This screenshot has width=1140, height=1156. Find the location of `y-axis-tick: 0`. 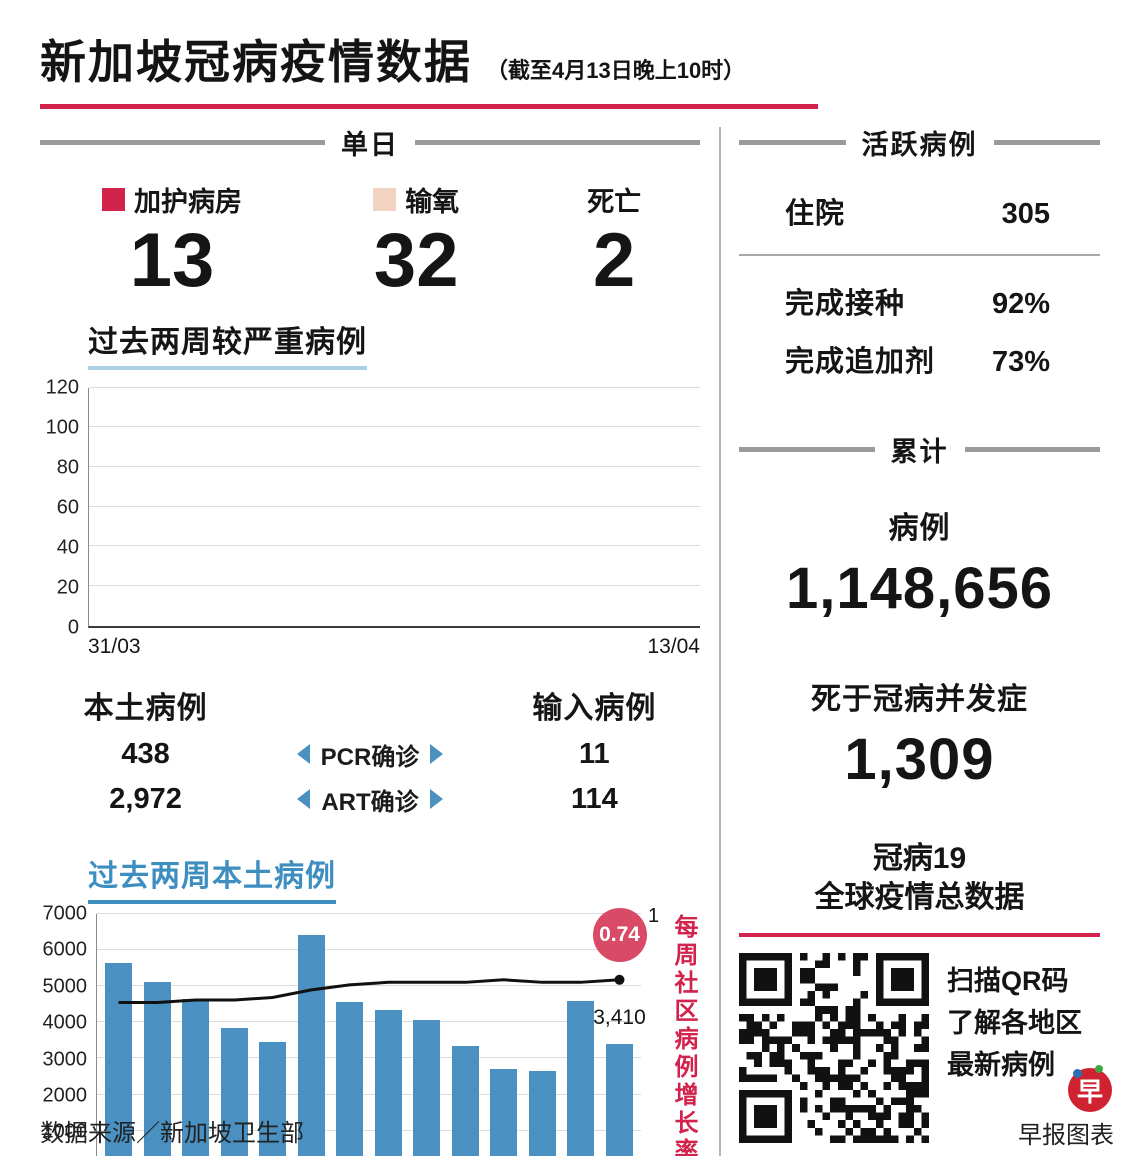

y-axis-tick: 0 is located at coordinates (73, 627).